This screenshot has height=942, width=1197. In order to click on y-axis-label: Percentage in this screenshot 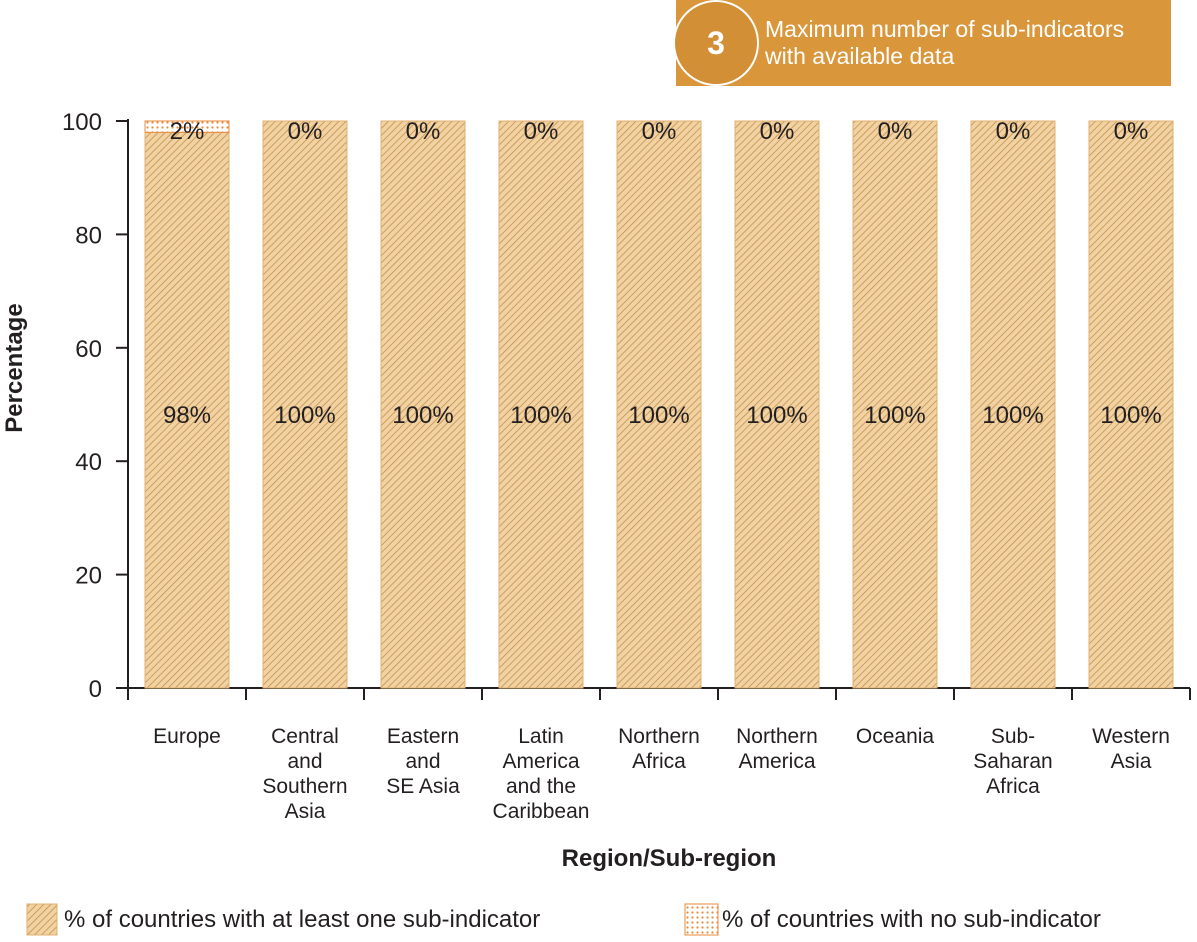, I will do `click(14, 367)`.